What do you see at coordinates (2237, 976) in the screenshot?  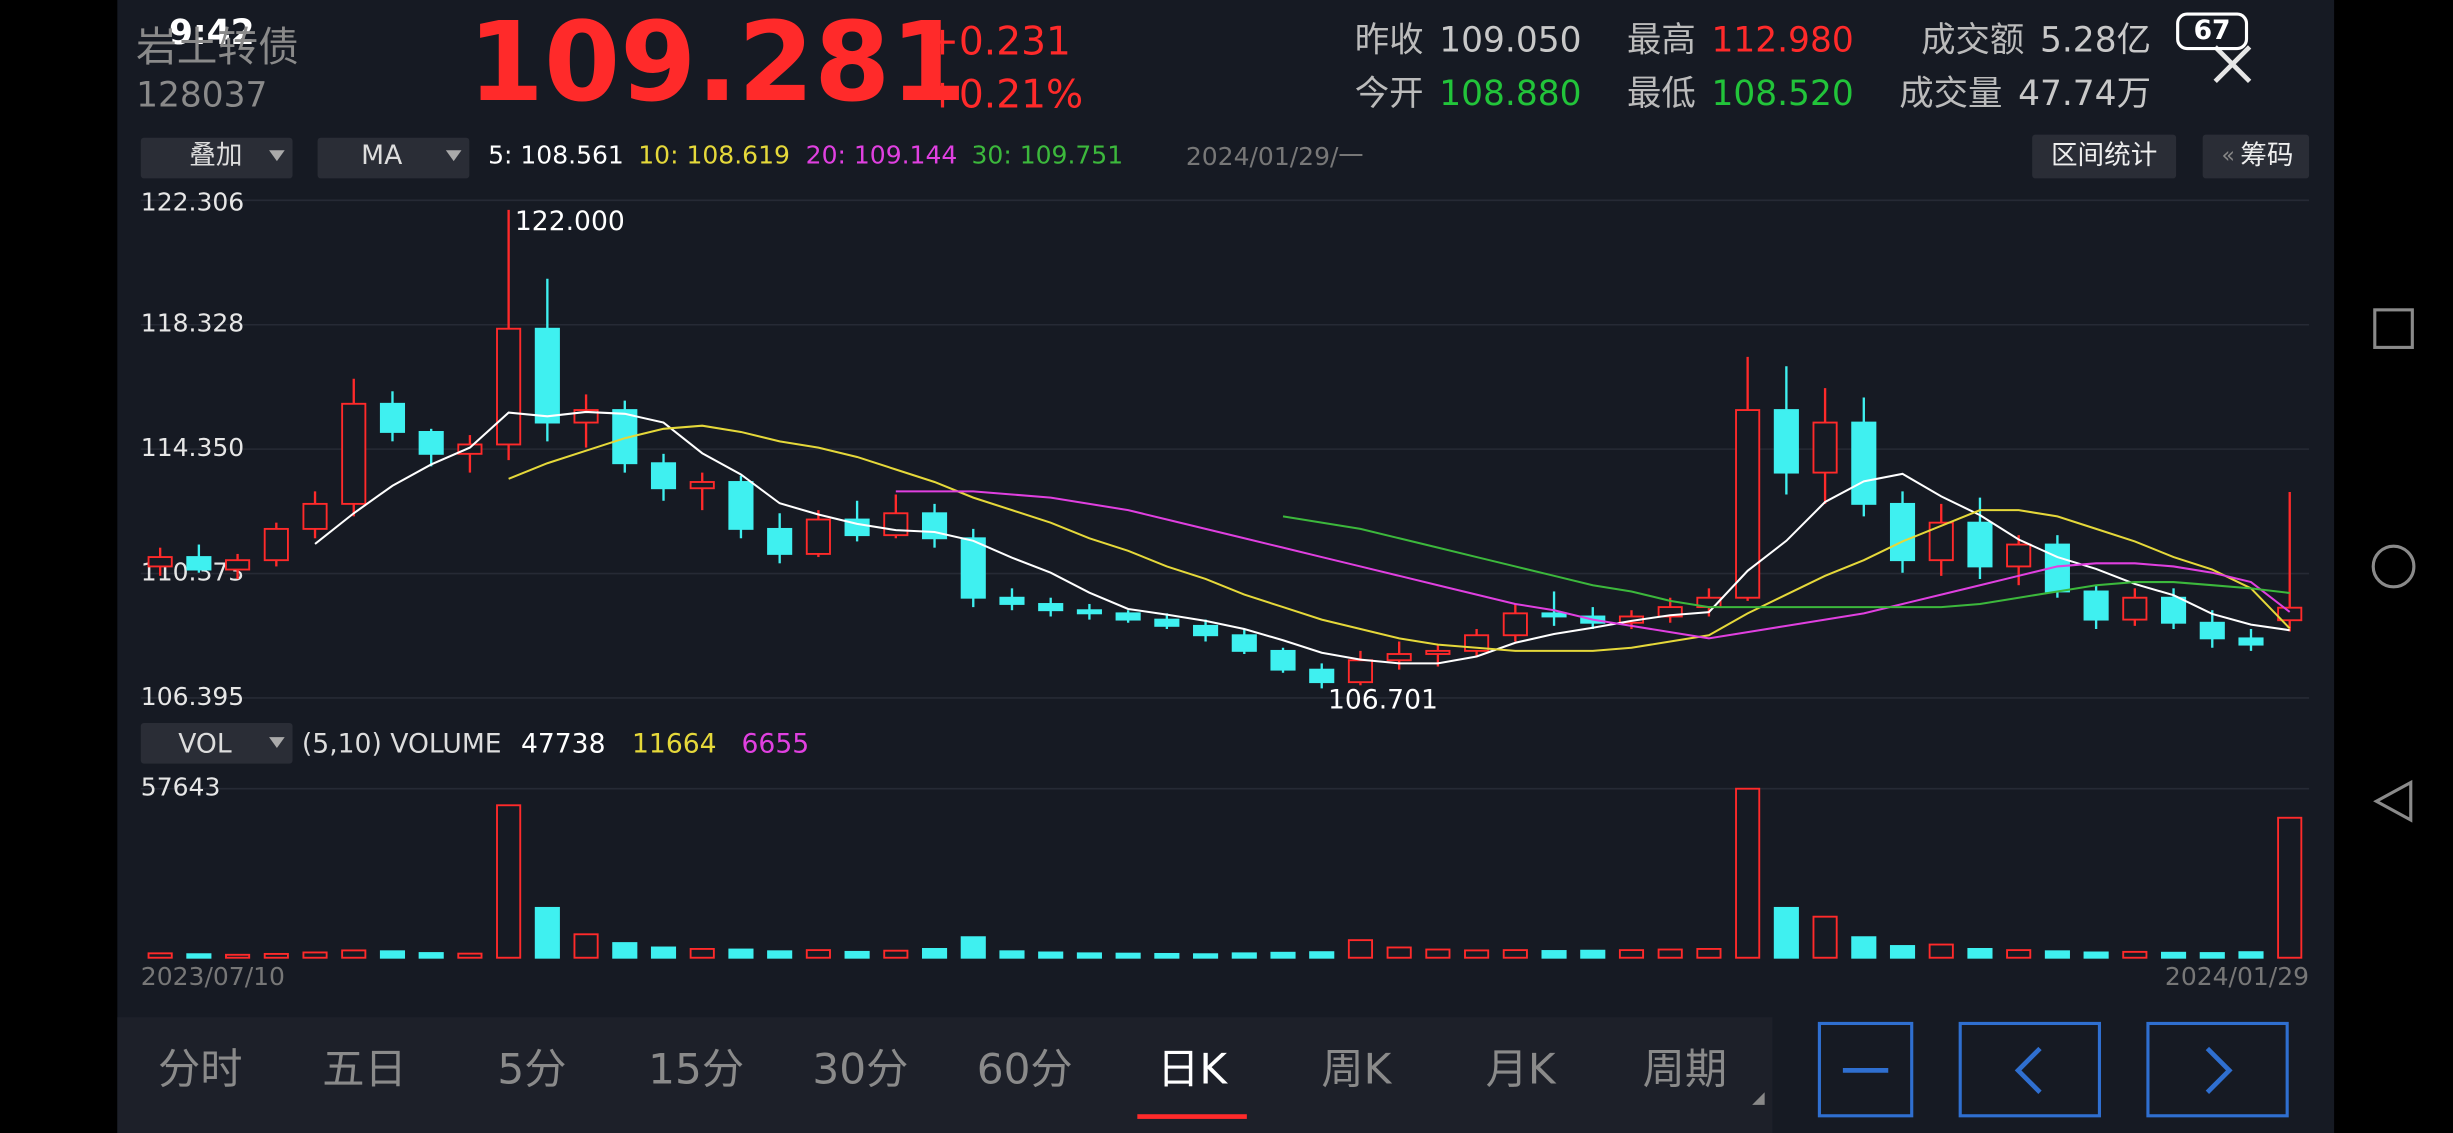 I see `x-tick-label: 2024/01/29` at bounding box center [2237, 976].